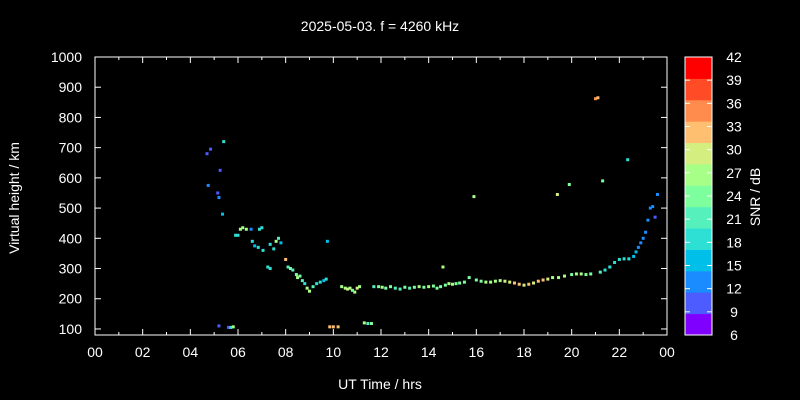  What do you see at coordinates (734, 80) in the screenshot?
I see `colorbar-tick-label: 39` at bounding box center [734, 80].